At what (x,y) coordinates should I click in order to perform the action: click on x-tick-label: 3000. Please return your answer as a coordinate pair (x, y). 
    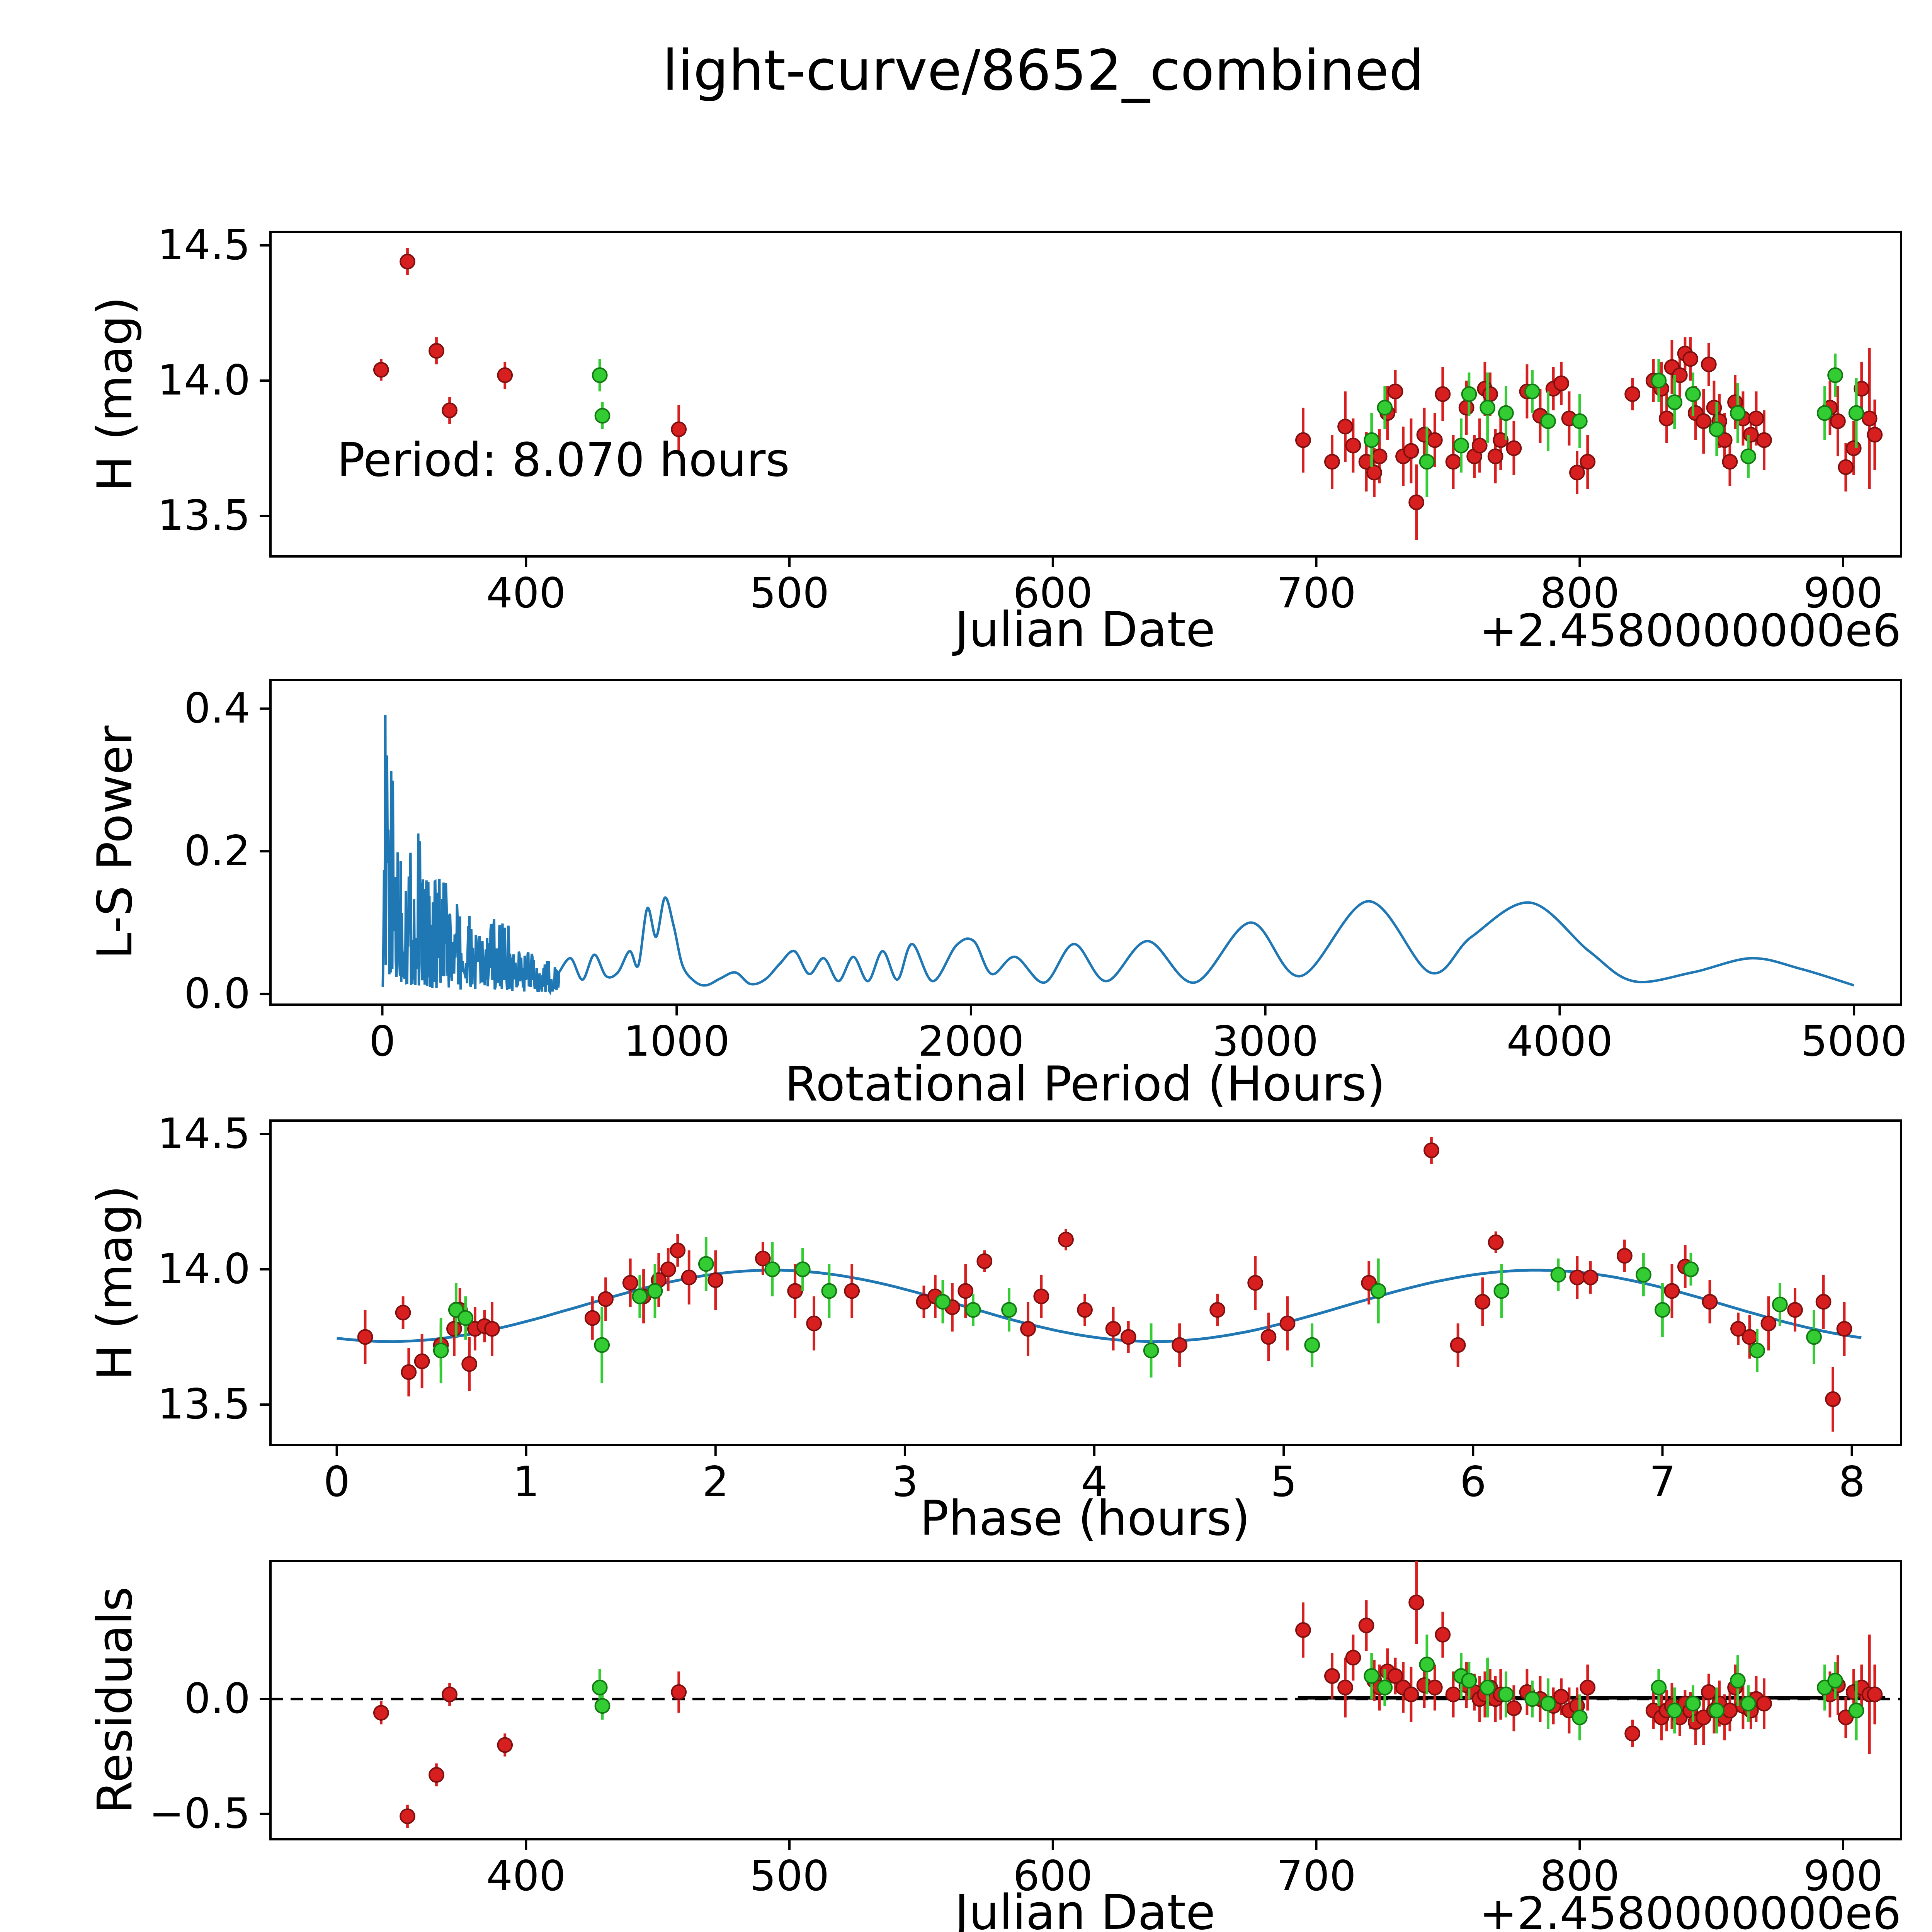
    Looking at the image, I should click on (1265, 1042).